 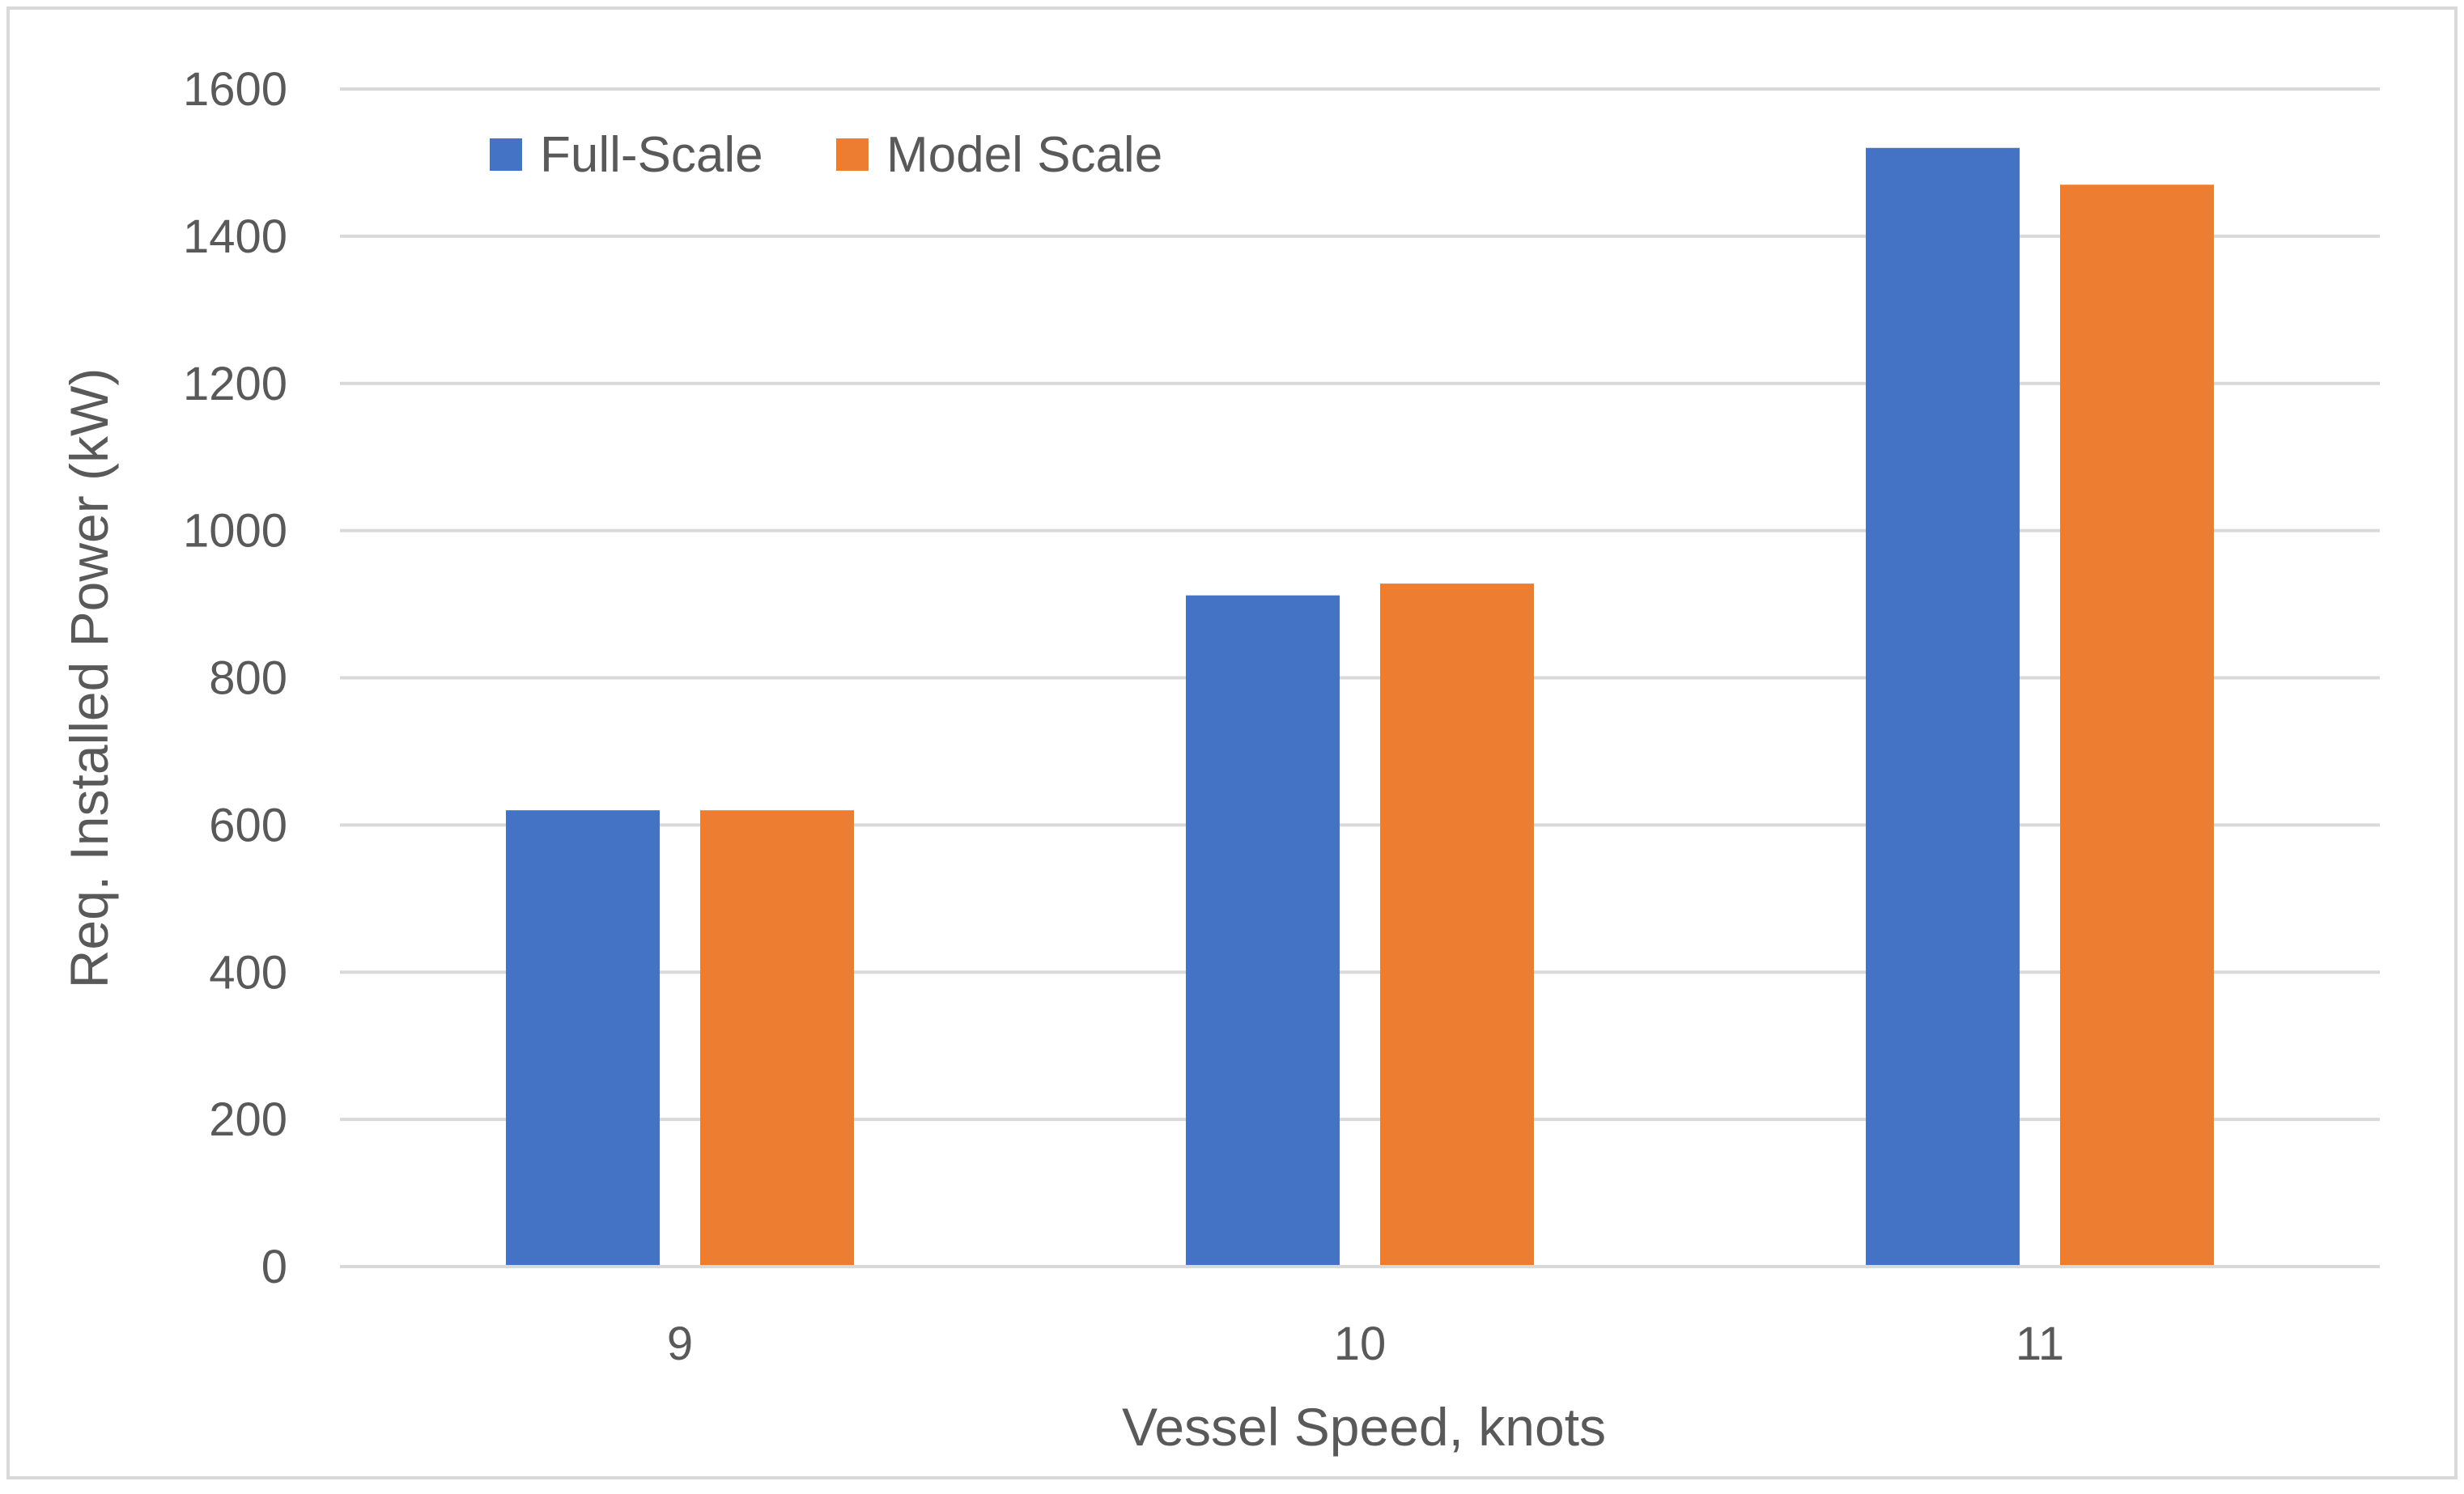 What do you see at coordinates (248, 678) in the screenshot?
I see `y-tick-label: 800` at bounding box center [248, 678].